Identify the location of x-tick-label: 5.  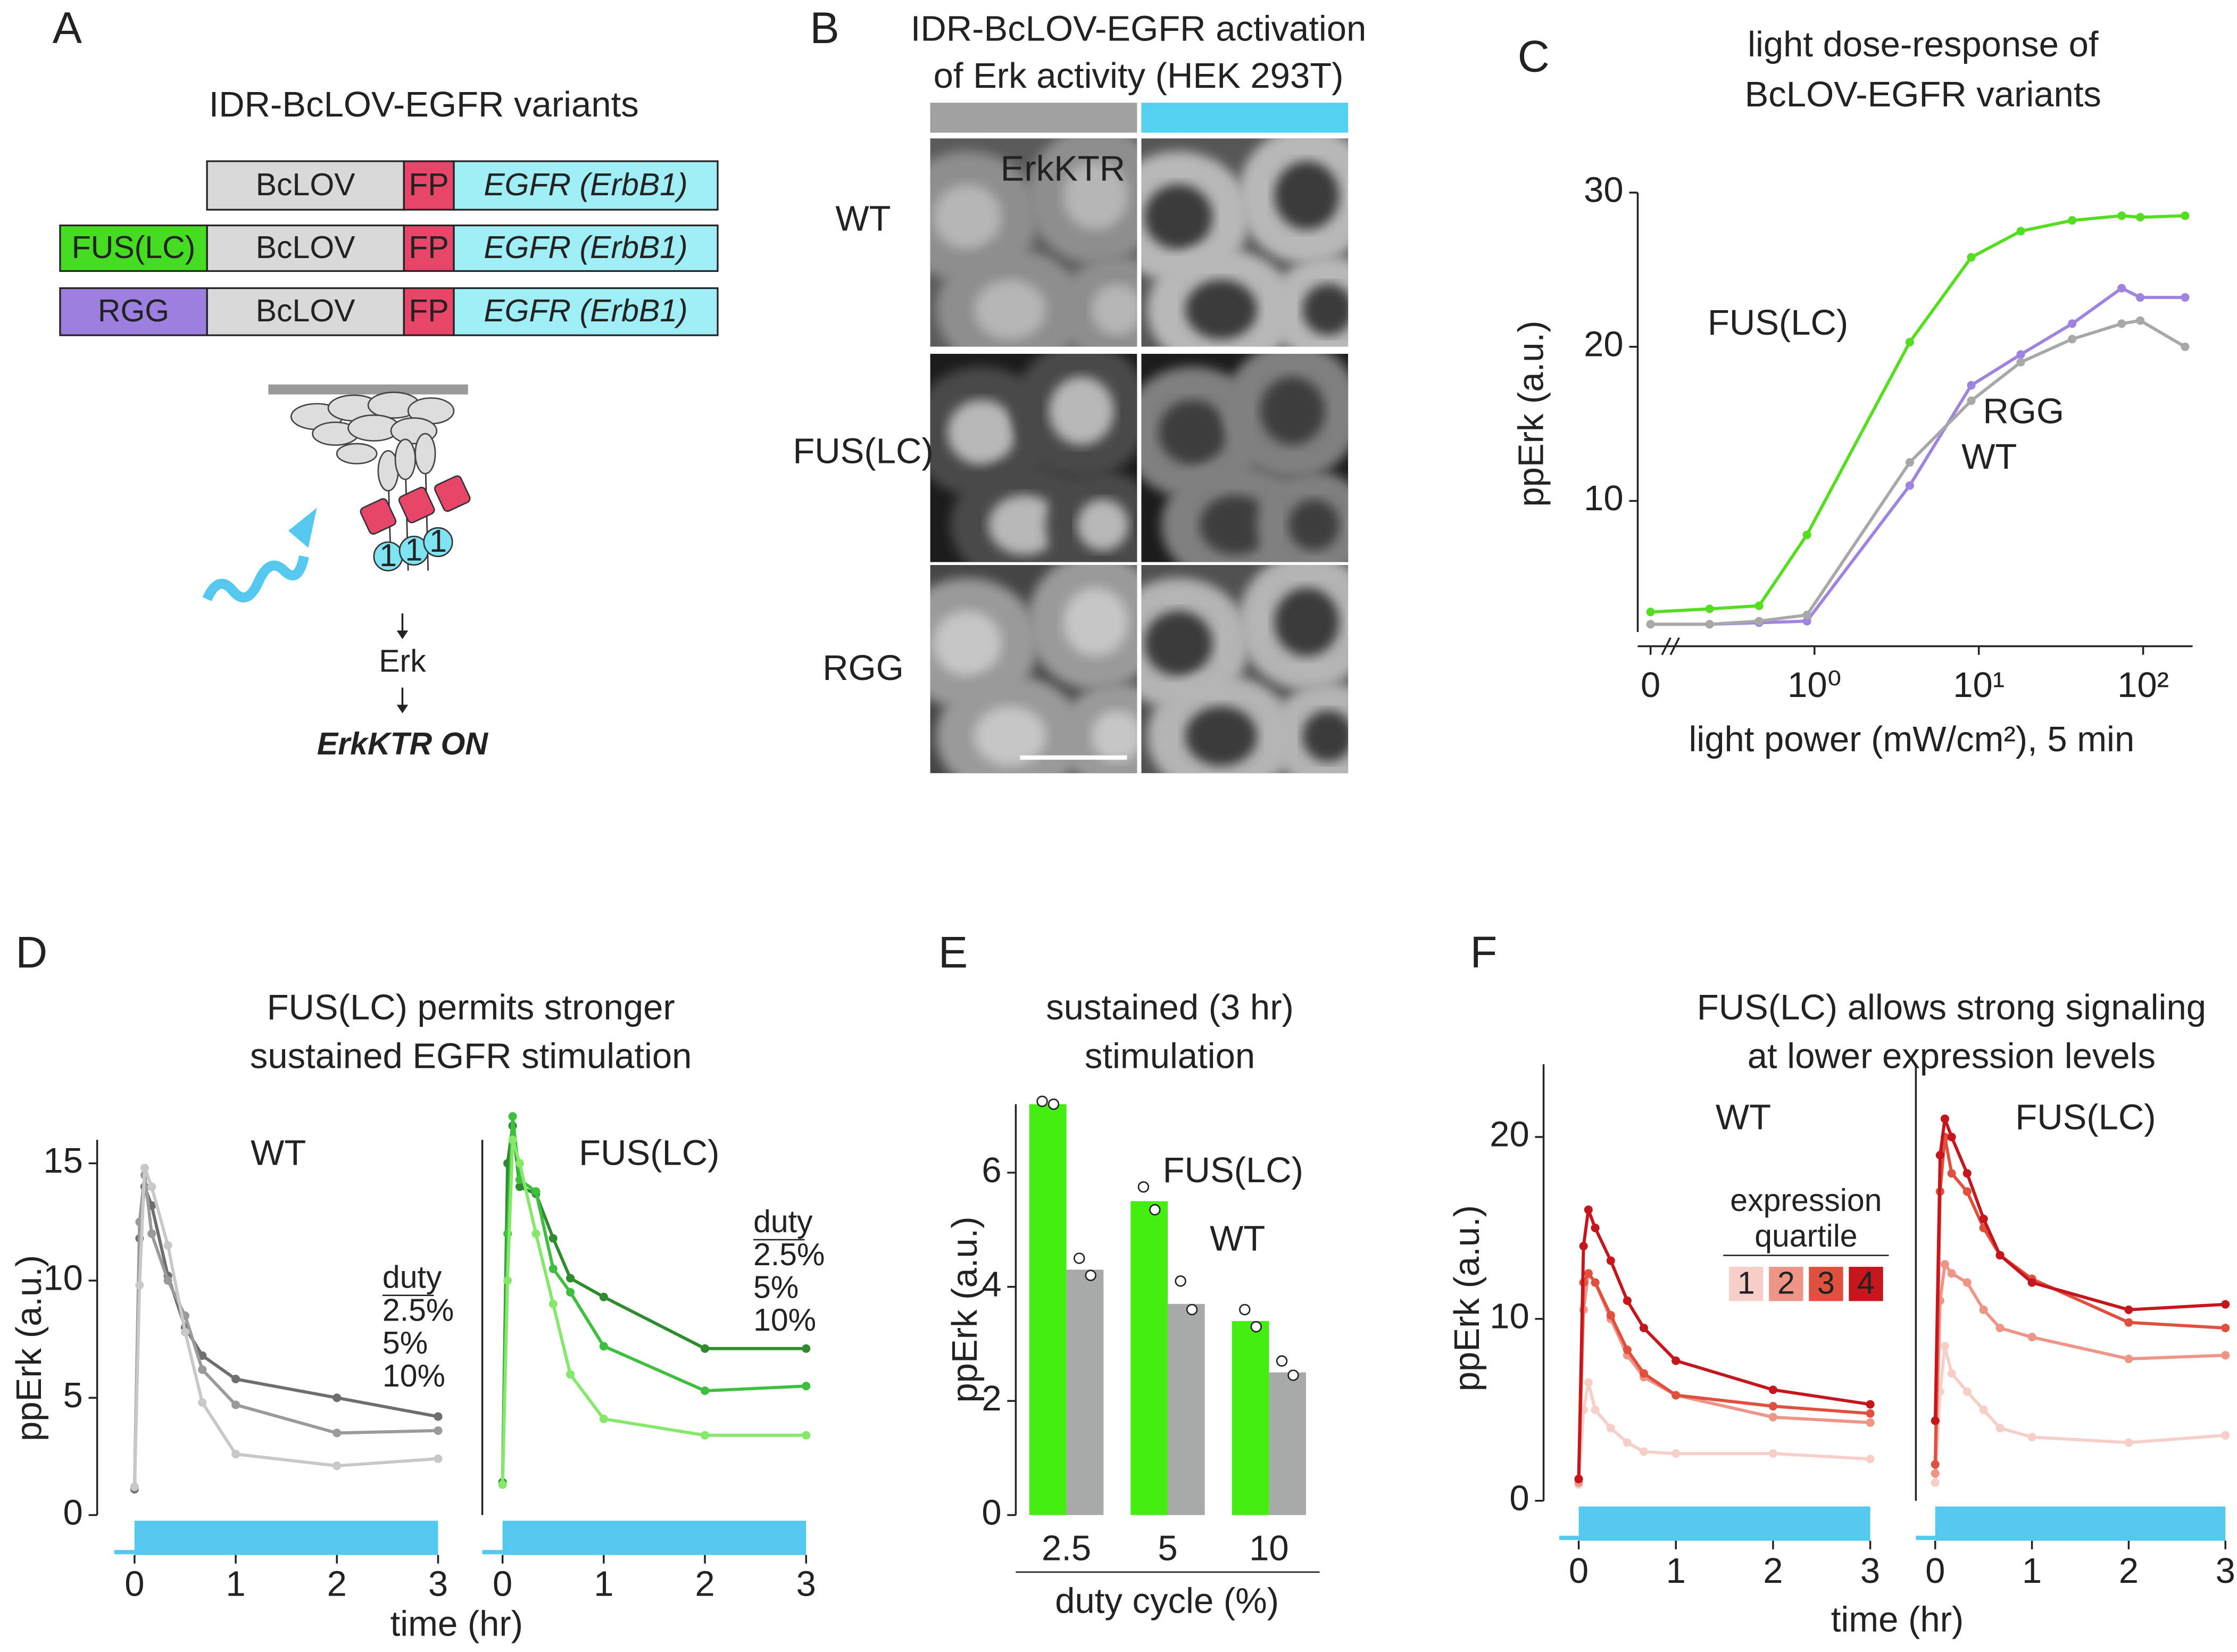
(1167, 1548).